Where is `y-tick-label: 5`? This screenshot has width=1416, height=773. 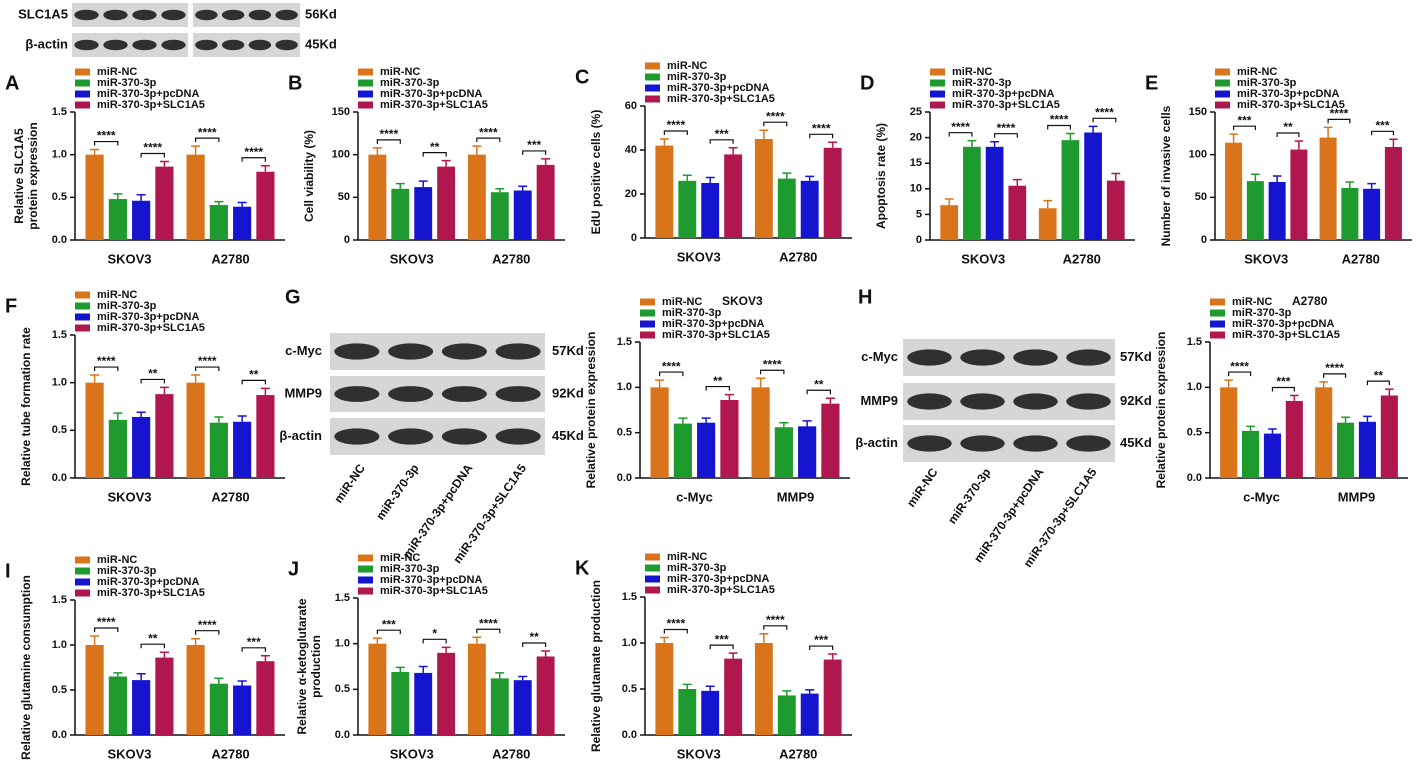 y-tick-label: 5 is located at coordinates (919, 214).